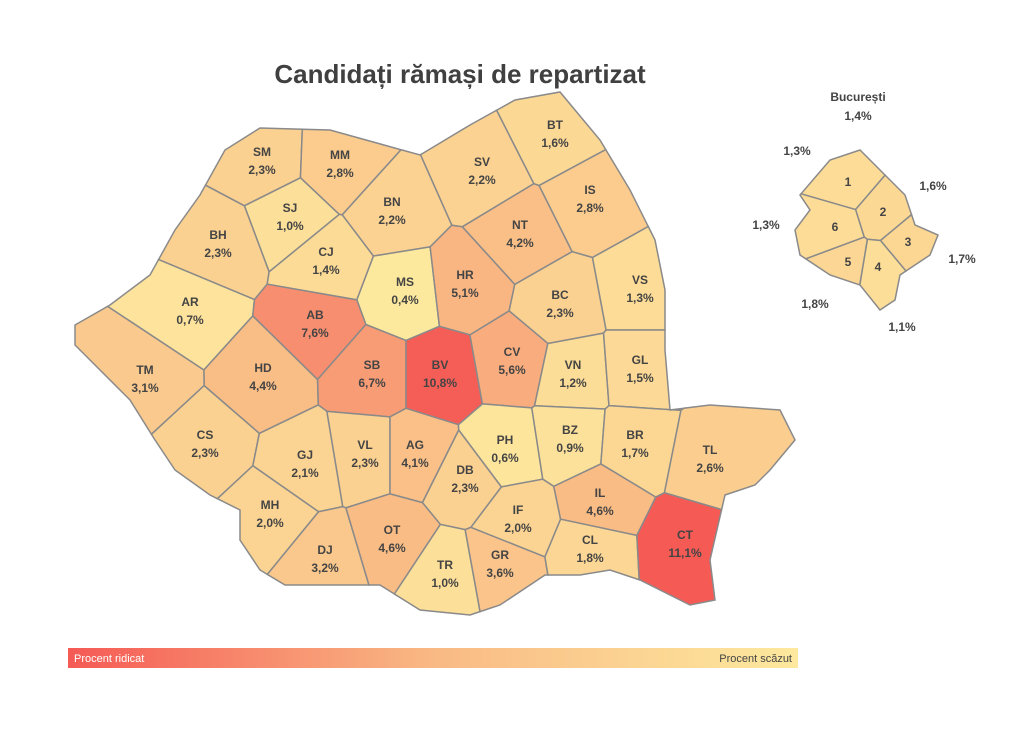 The width and height of the screenshot is (1024, 729). I want to click on county-code: AR, so click(190, 302).